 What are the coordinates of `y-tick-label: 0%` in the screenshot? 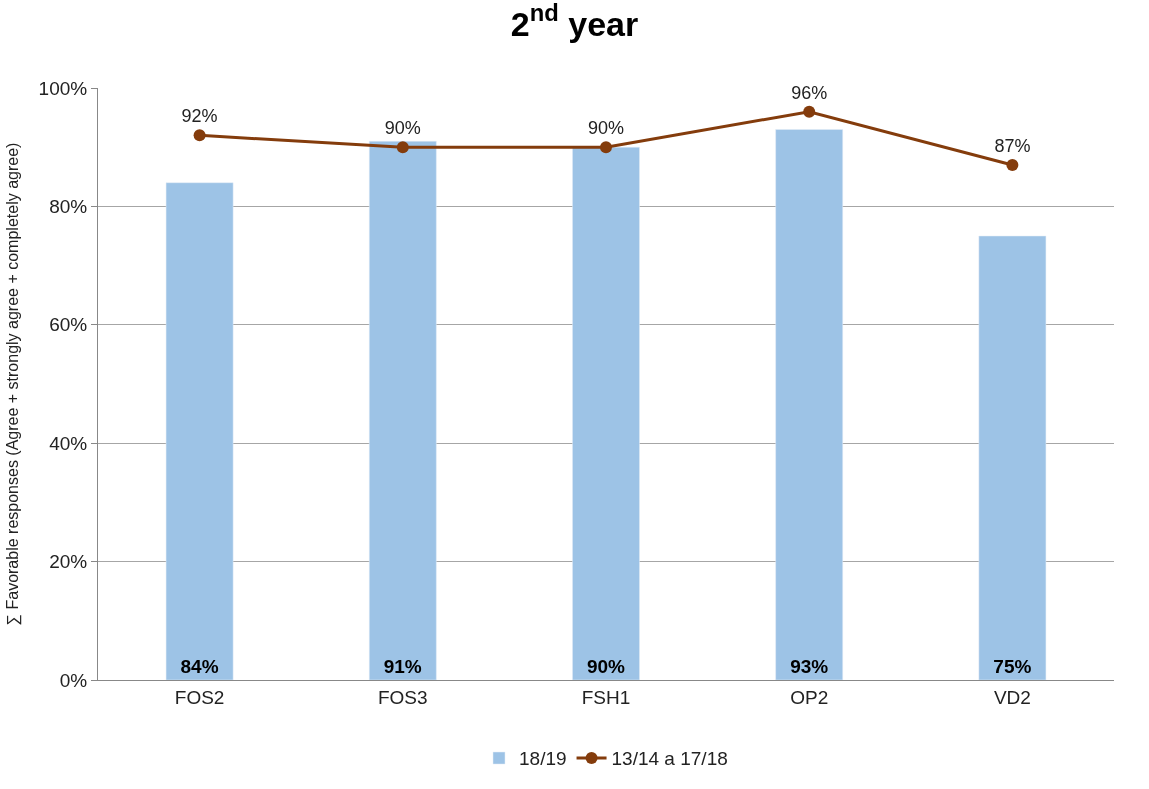 It's located at (73, 680).